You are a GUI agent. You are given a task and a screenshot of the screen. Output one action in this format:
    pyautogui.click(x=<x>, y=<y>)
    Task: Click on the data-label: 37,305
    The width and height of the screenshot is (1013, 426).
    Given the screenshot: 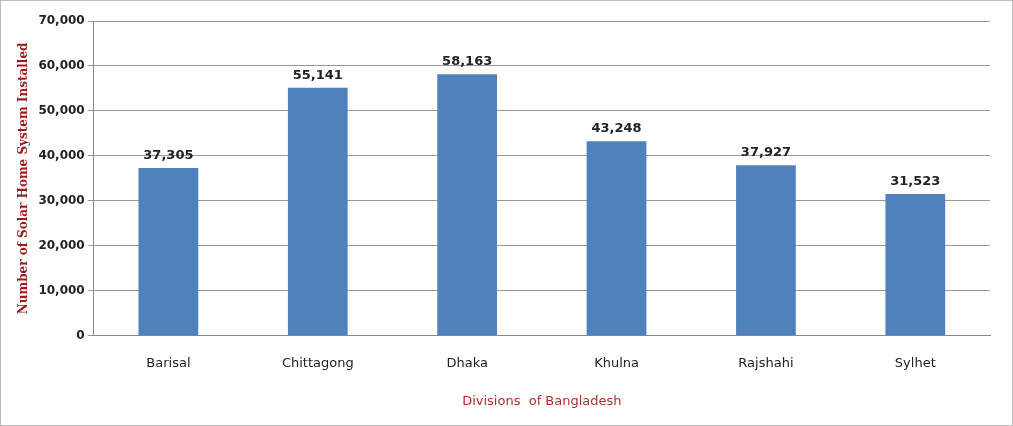 What is the action you would take?
    pyautogui.click(x=168, y=154)
    